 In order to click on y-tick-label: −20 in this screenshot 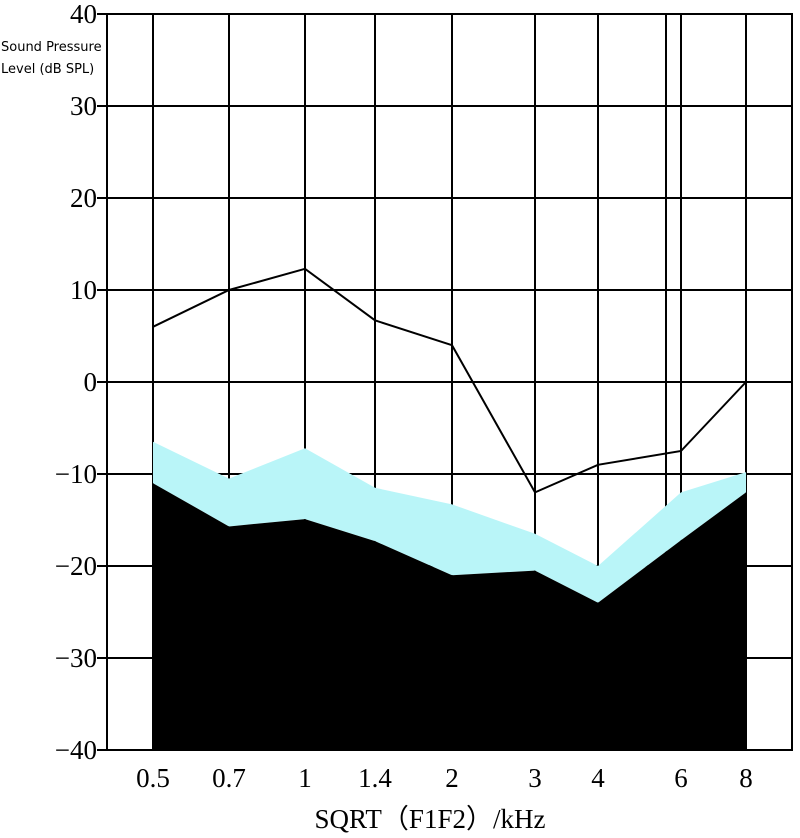, I will do `click(76, 566)`.